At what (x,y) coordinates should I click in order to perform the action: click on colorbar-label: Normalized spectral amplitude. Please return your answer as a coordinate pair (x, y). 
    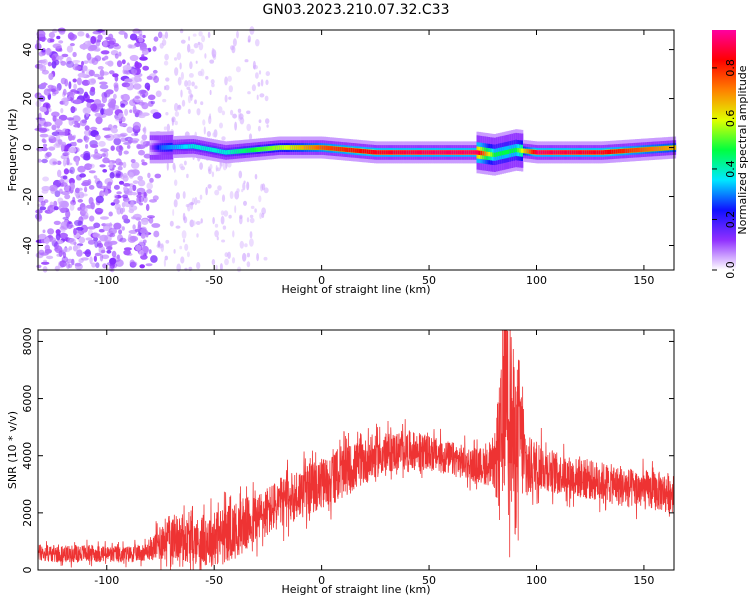
    Looking at the image, I should click on (742, 149).